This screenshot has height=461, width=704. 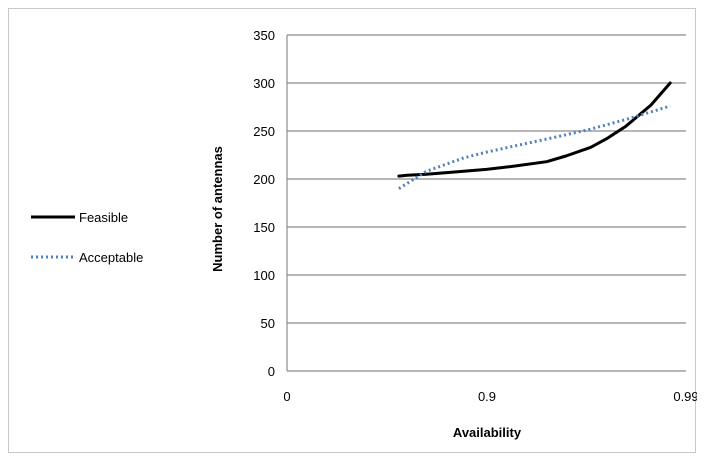 What do you see at coordinates (268, 323) in the screenshot?
I see `y-tick-label: 50` at bounding box center [268, 323].